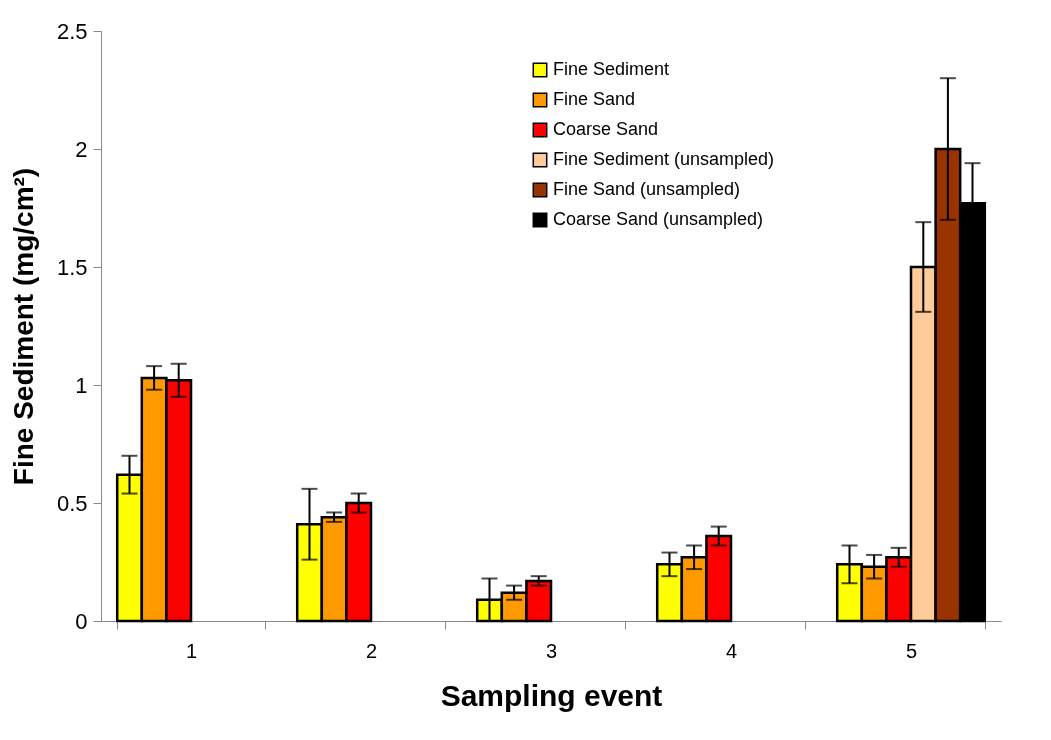 The width and height of the screenshot is (1051, 740). What do you see at coordinates (606, 129) in the screenshot?
I see `legend-label: Coarse Sand` at bounding box center [606, 129].